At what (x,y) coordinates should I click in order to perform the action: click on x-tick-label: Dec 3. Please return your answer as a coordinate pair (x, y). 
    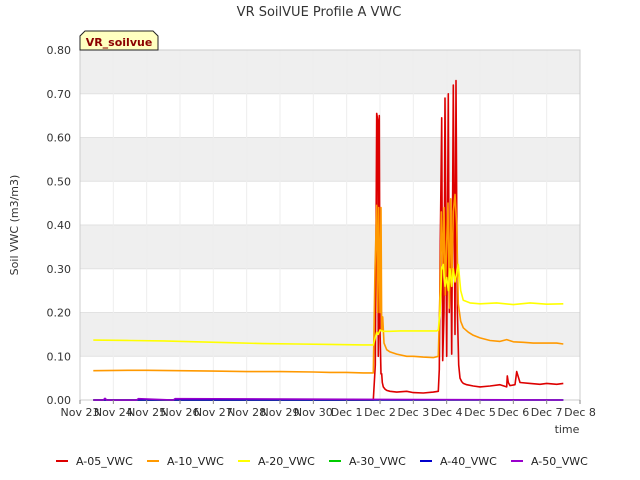
    Looking at the image, I should click on (413, 412).